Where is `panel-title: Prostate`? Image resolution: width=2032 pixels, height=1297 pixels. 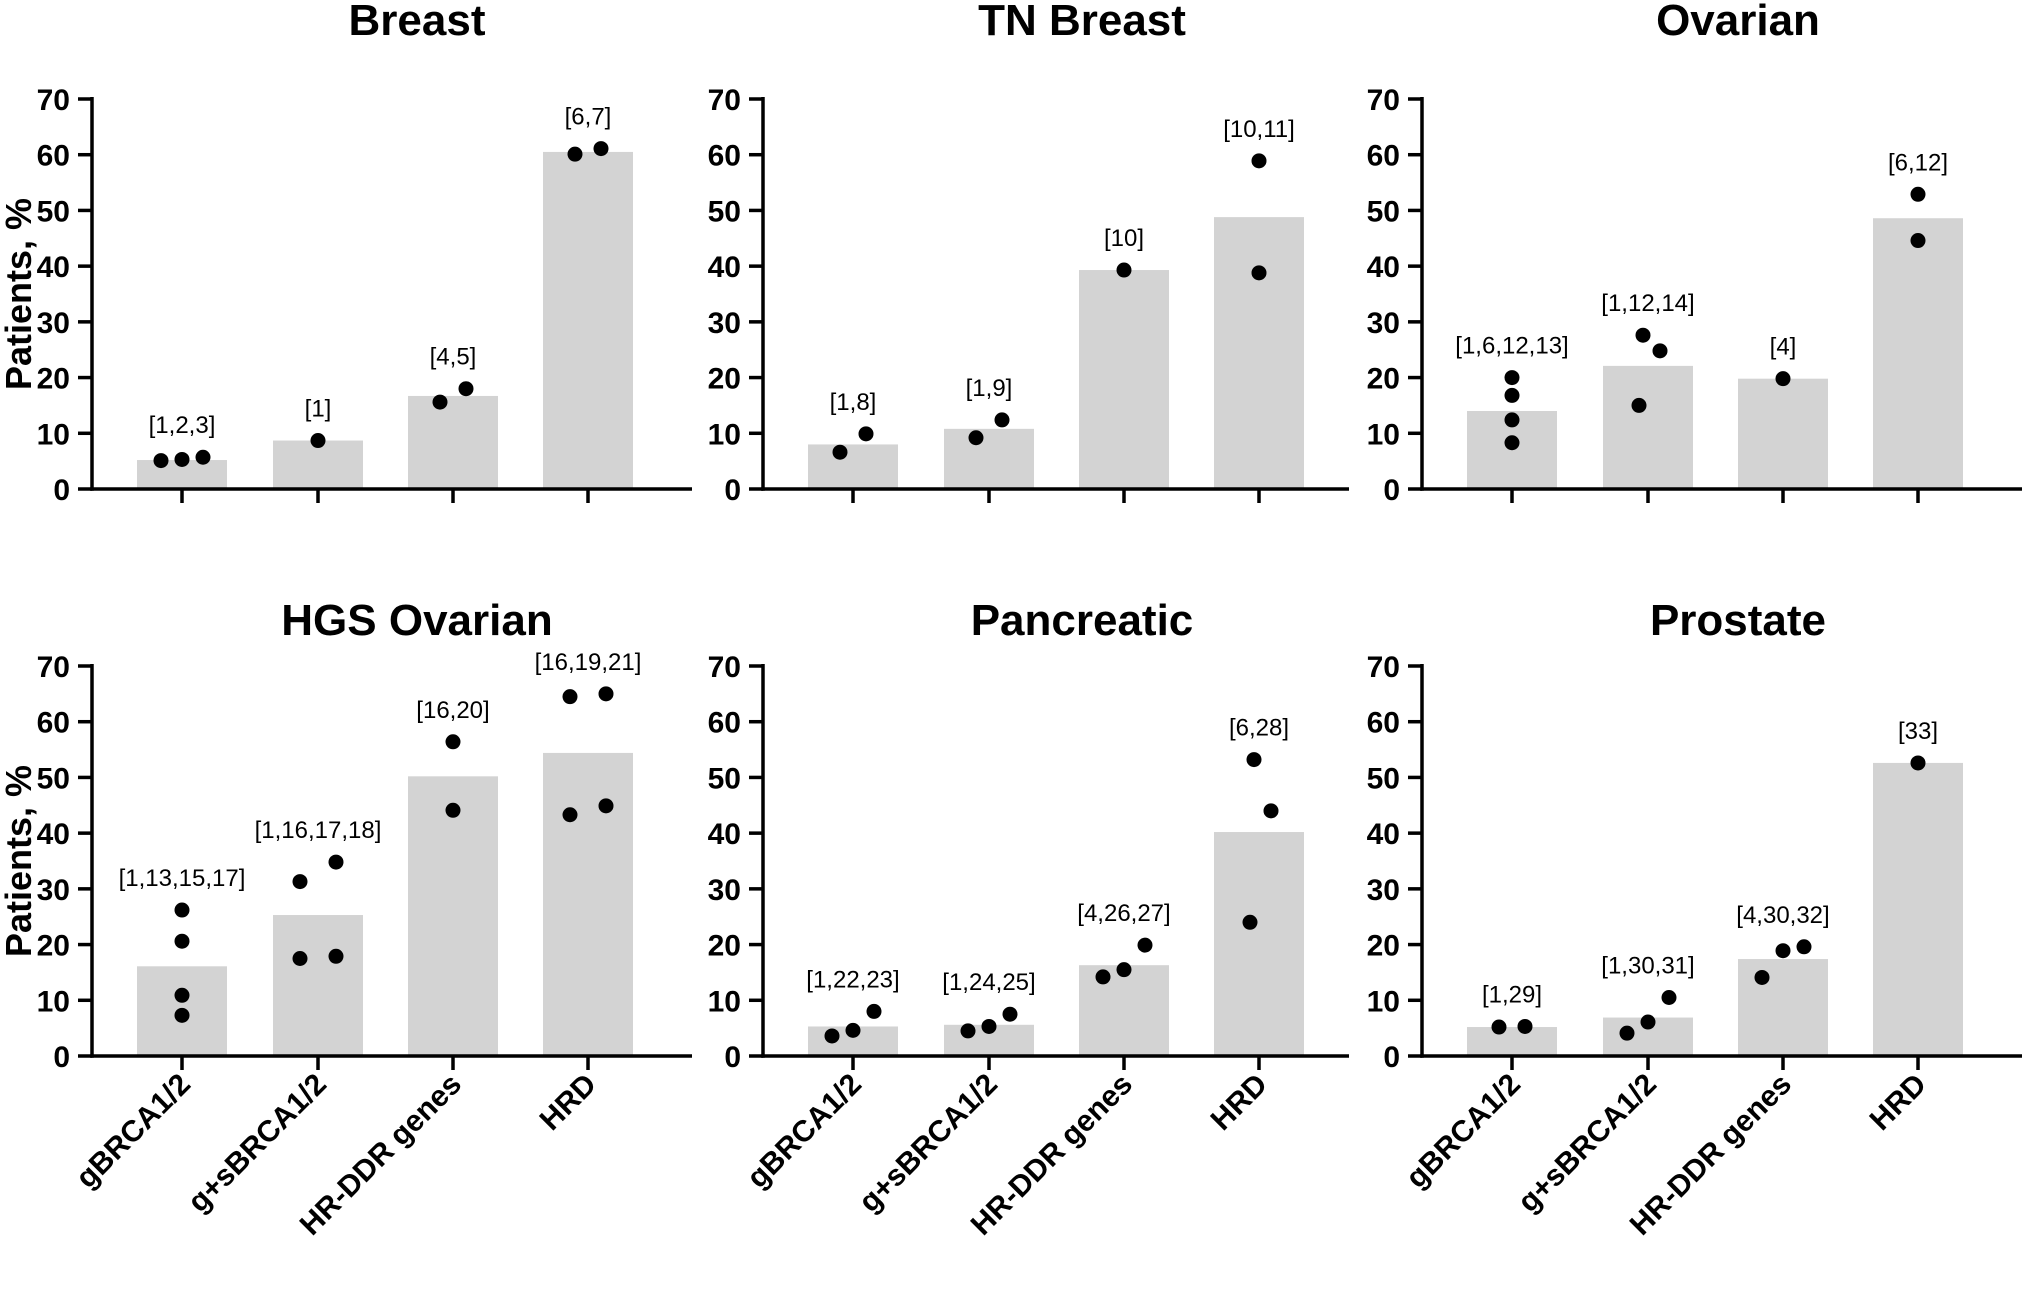
panel-title: Prostate is located at coordinates (1738, 620).